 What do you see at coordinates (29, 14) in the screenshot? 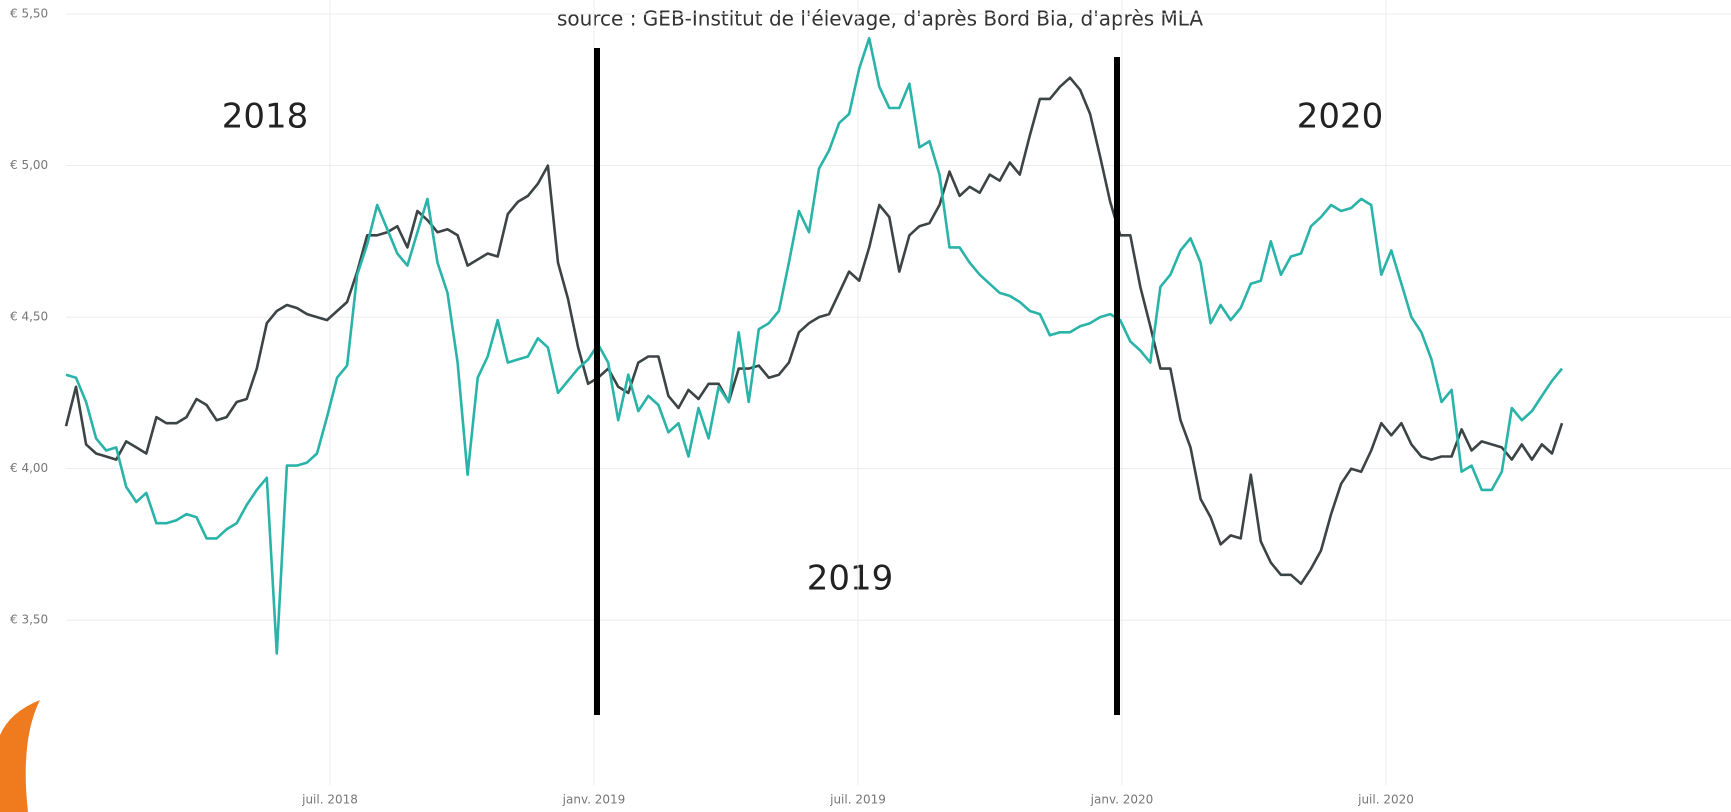
I see `y-tick-label: € 5,50` at bounding box center [29, 14].